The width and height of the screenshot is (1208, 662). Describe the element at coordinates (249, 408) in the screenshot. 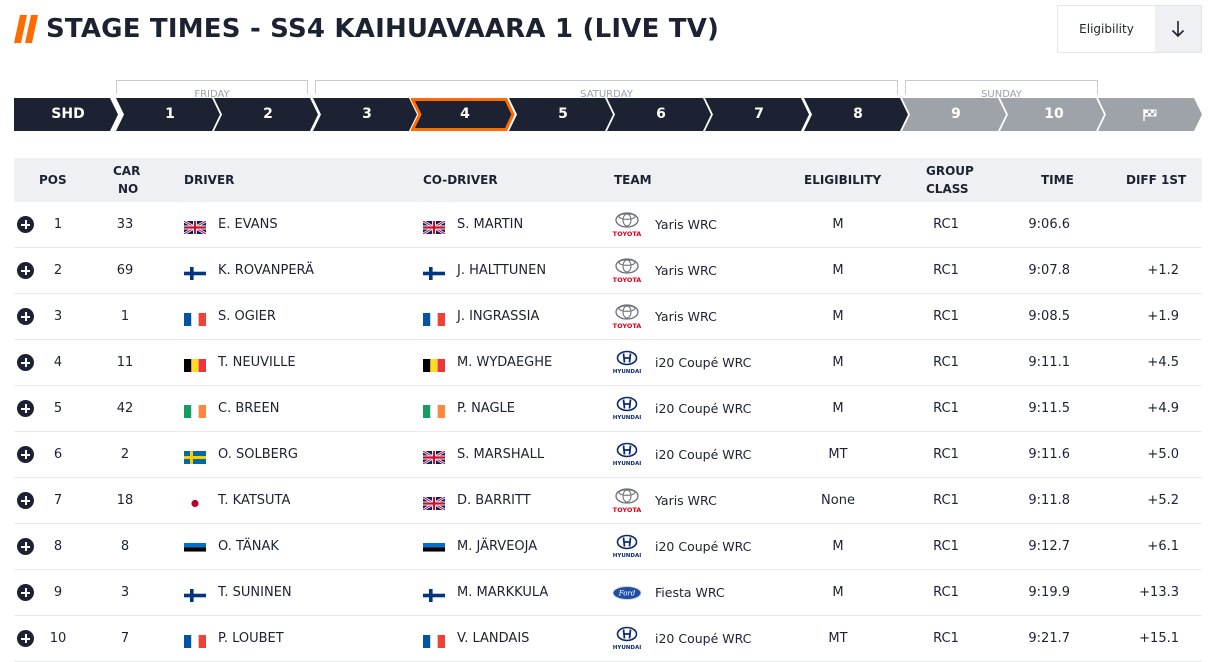

I see `cell-driver: C. BREEN` at that location.